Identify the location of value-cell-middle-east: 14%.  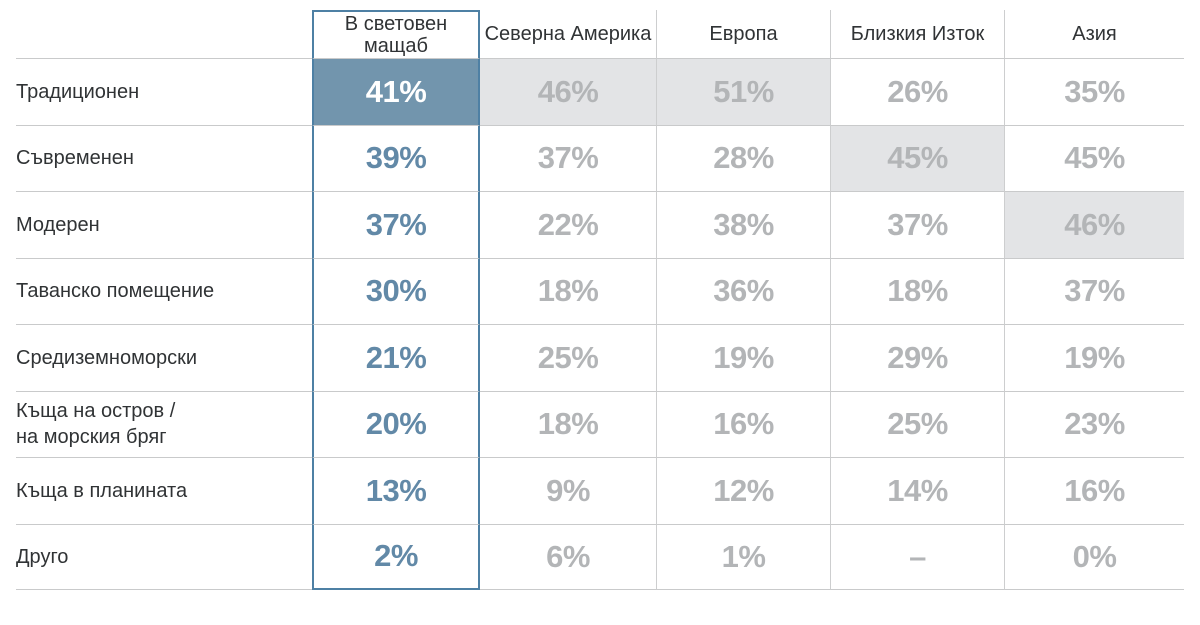
(917, 490).